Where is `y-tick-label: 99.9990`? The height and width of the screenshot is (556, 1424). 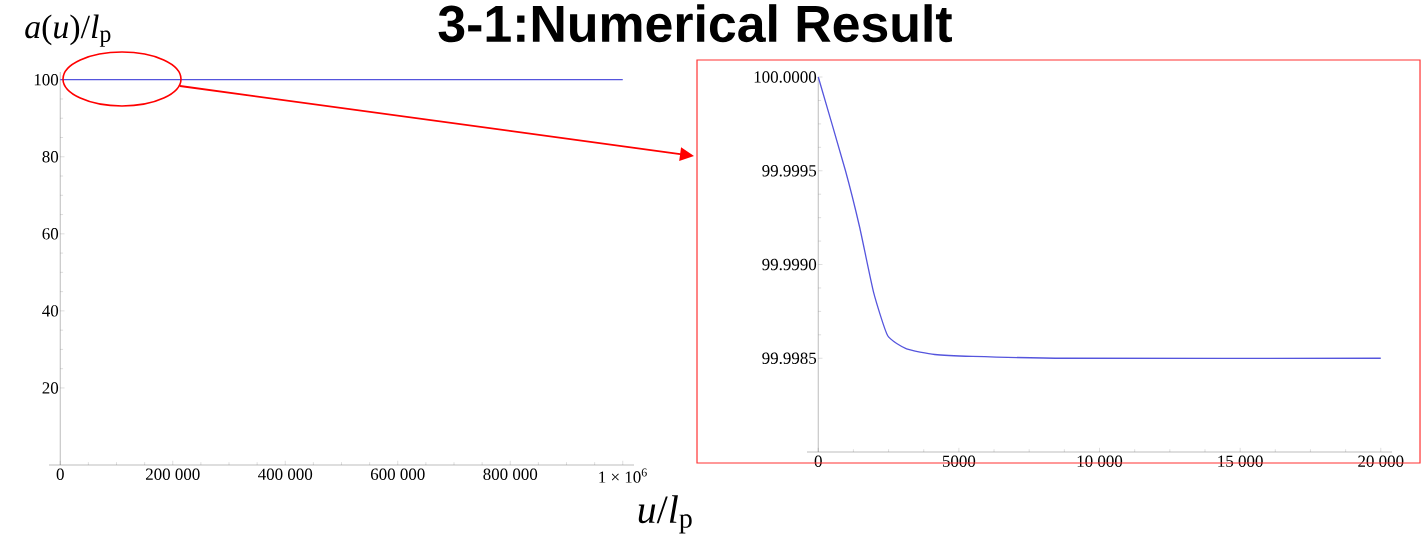
y-tick-label: 99.9990 is located at coordinates (789, 264).